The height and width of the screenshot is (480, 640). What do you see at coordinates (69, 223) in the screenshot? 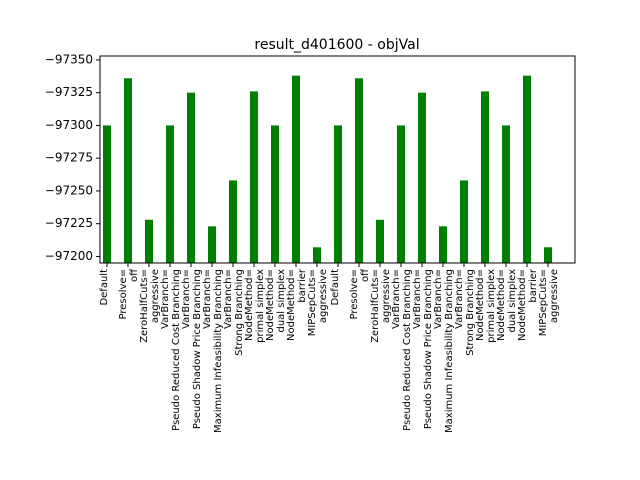
I see `y-tick-label: −97225` at bounding box center [69, 223].